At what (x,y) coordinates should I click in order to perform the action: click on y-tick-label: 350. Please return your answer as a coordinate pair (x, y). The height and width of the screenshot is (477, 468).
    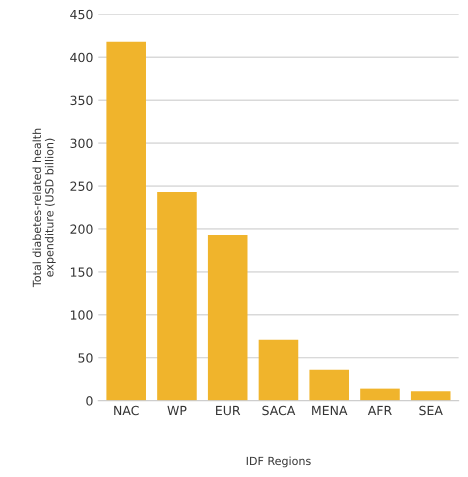
    Looking at the image, I should click on (81, 101).